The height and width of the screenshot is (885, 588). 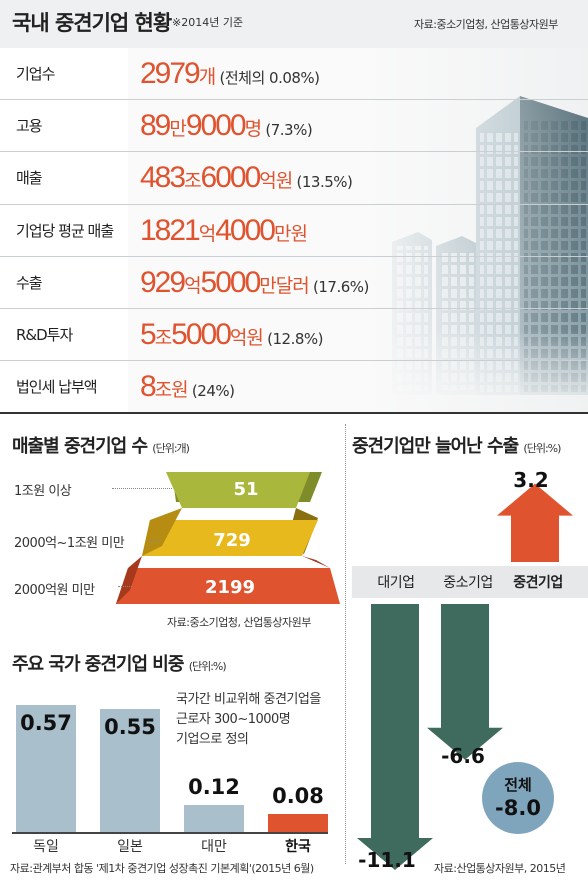 I want to click on stat-label: 매출, so click(x=64, y=178).